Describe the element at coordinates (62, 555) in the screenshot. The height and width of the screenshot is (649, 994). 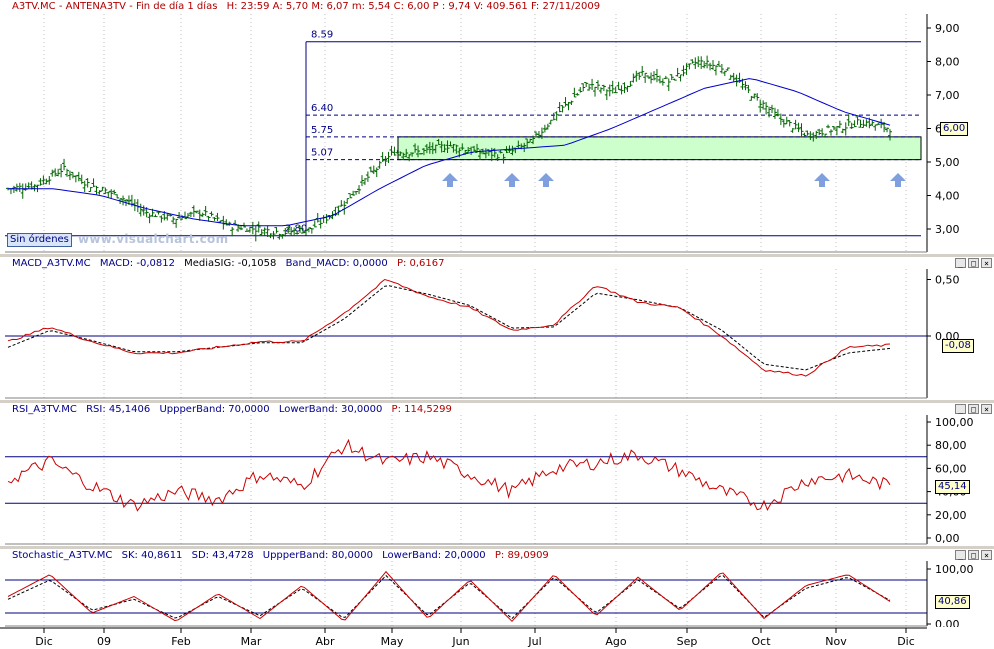
I see `stochastic-indicator-name: Stochastic_A3TV.MC` at that location.